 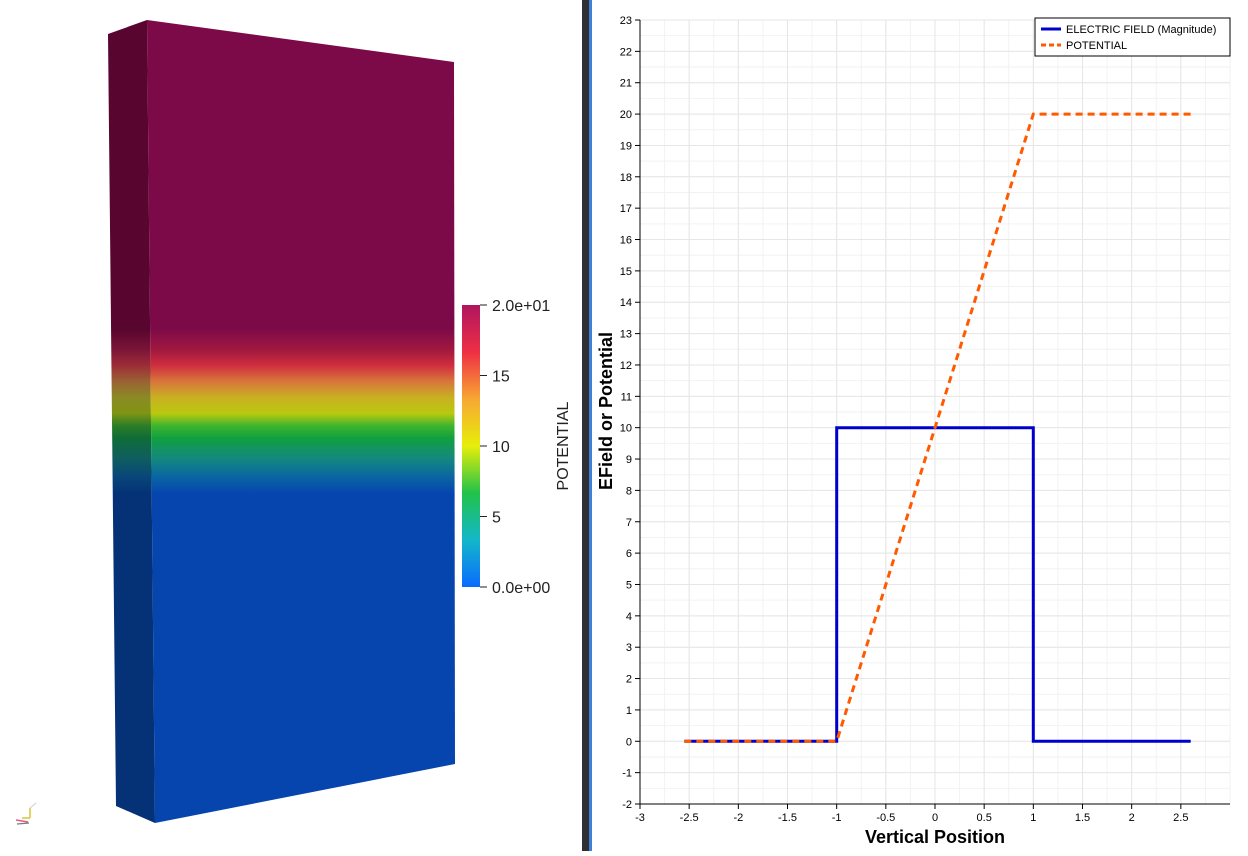 I want to click on y-tick-label: 5, so click(x=629, y=585).